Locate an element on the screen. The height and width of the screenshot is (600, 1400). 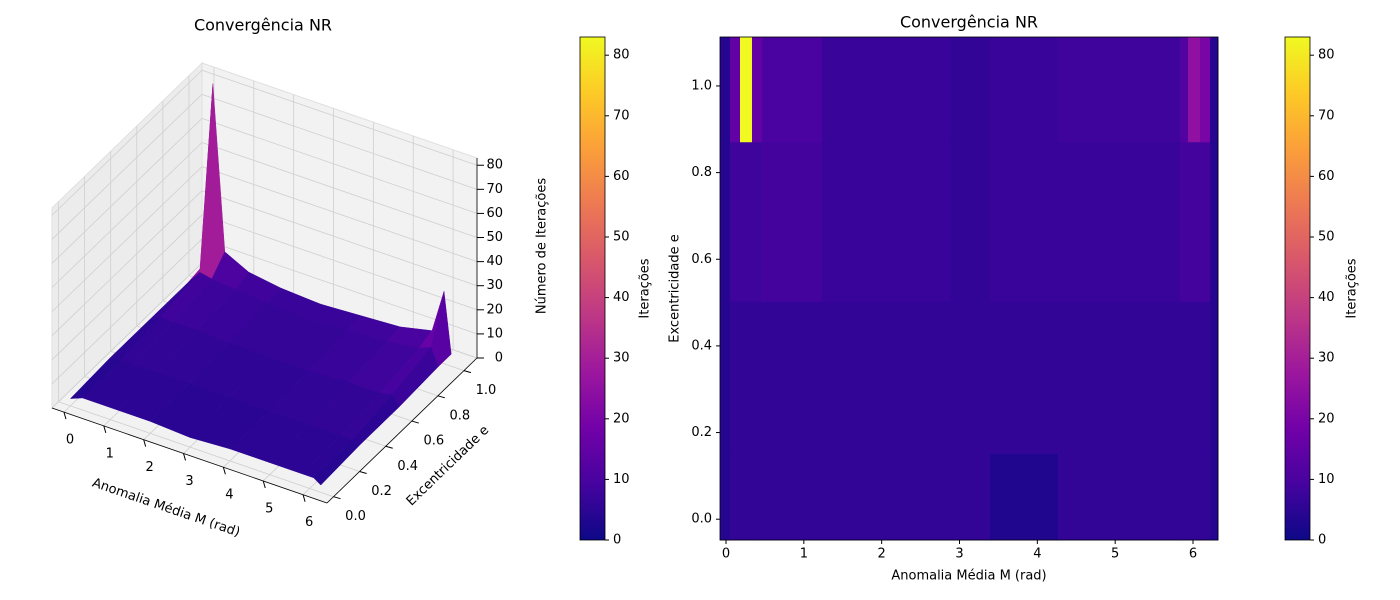
z-axis-label: Número de Iterações is located at coordinates (542, 246).